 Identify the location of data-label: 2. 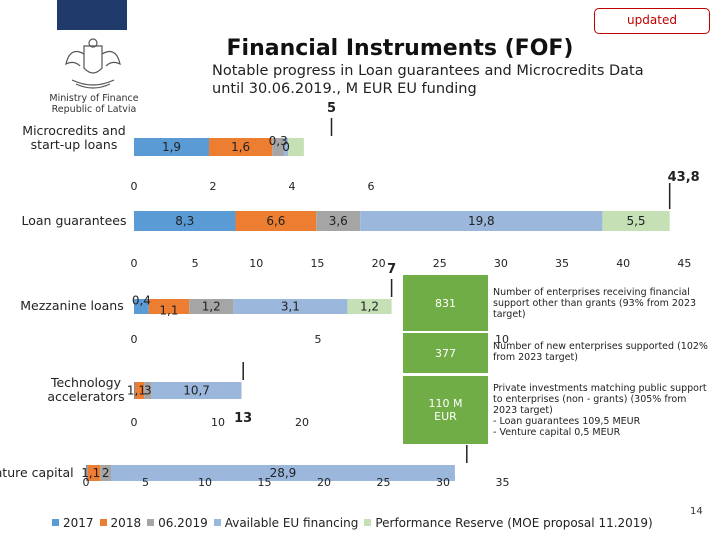
(106, 473).